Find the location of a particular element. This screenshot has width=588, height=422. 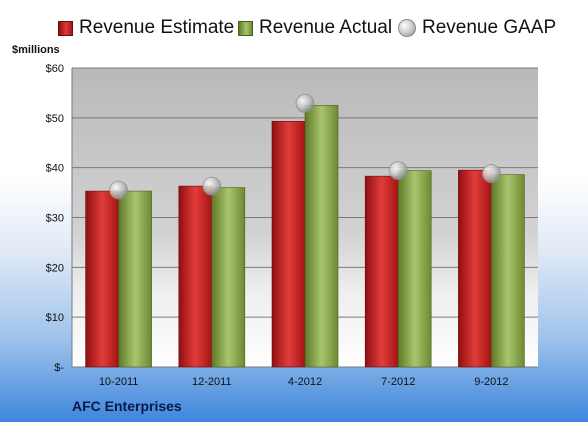

y-tick-label: $20 is located at coordinates (55, 268).